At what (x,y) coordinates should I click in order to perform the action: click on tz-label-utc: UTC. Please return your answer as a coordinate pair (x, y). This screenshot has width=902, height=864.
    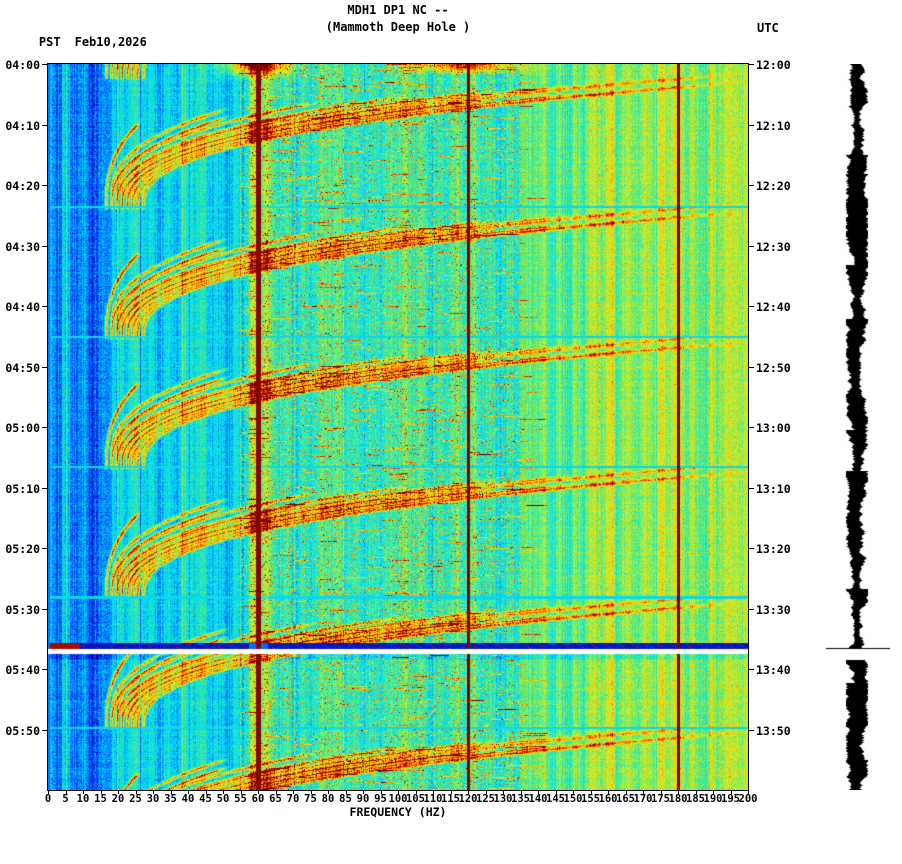
    Looking at the image, I should click on (768, 28).